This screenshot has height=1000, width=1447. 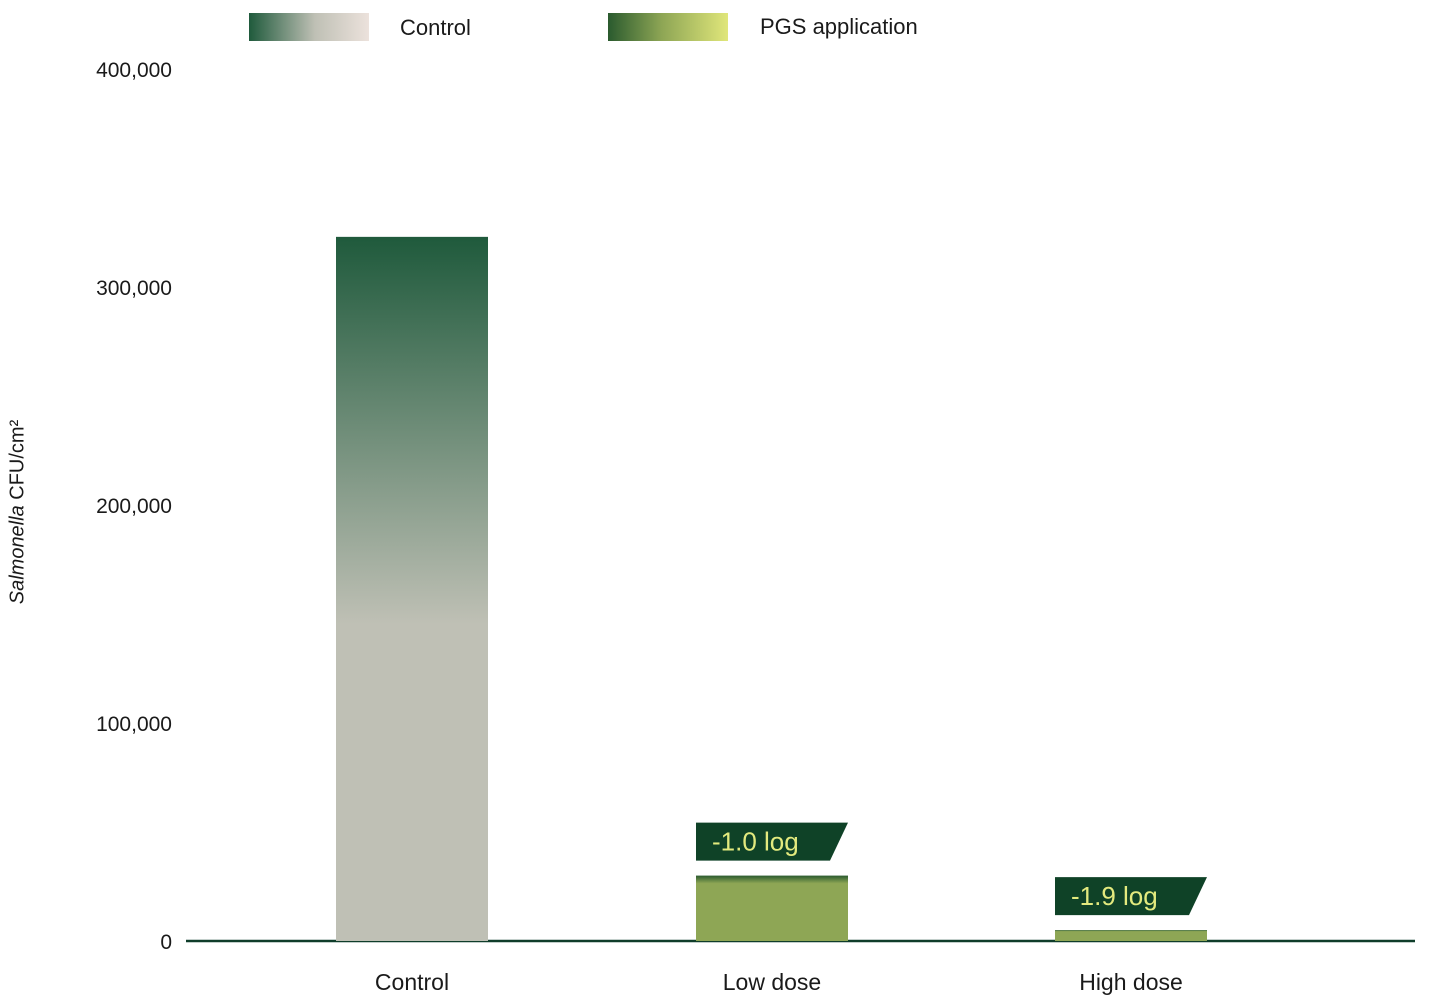 What do you see at coordinates (839, 26) in the screenshot?
I see `legend-label-pgs: PGS application` at bounding box center [839, 26].